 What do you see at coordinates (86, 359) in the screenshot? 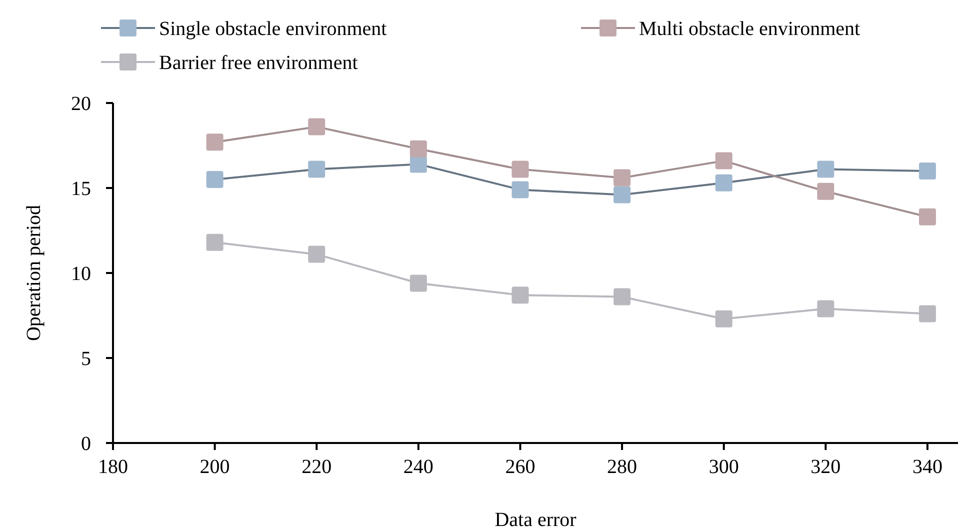
I see `y-tick-label: 5` at bounding box center [86, 359].